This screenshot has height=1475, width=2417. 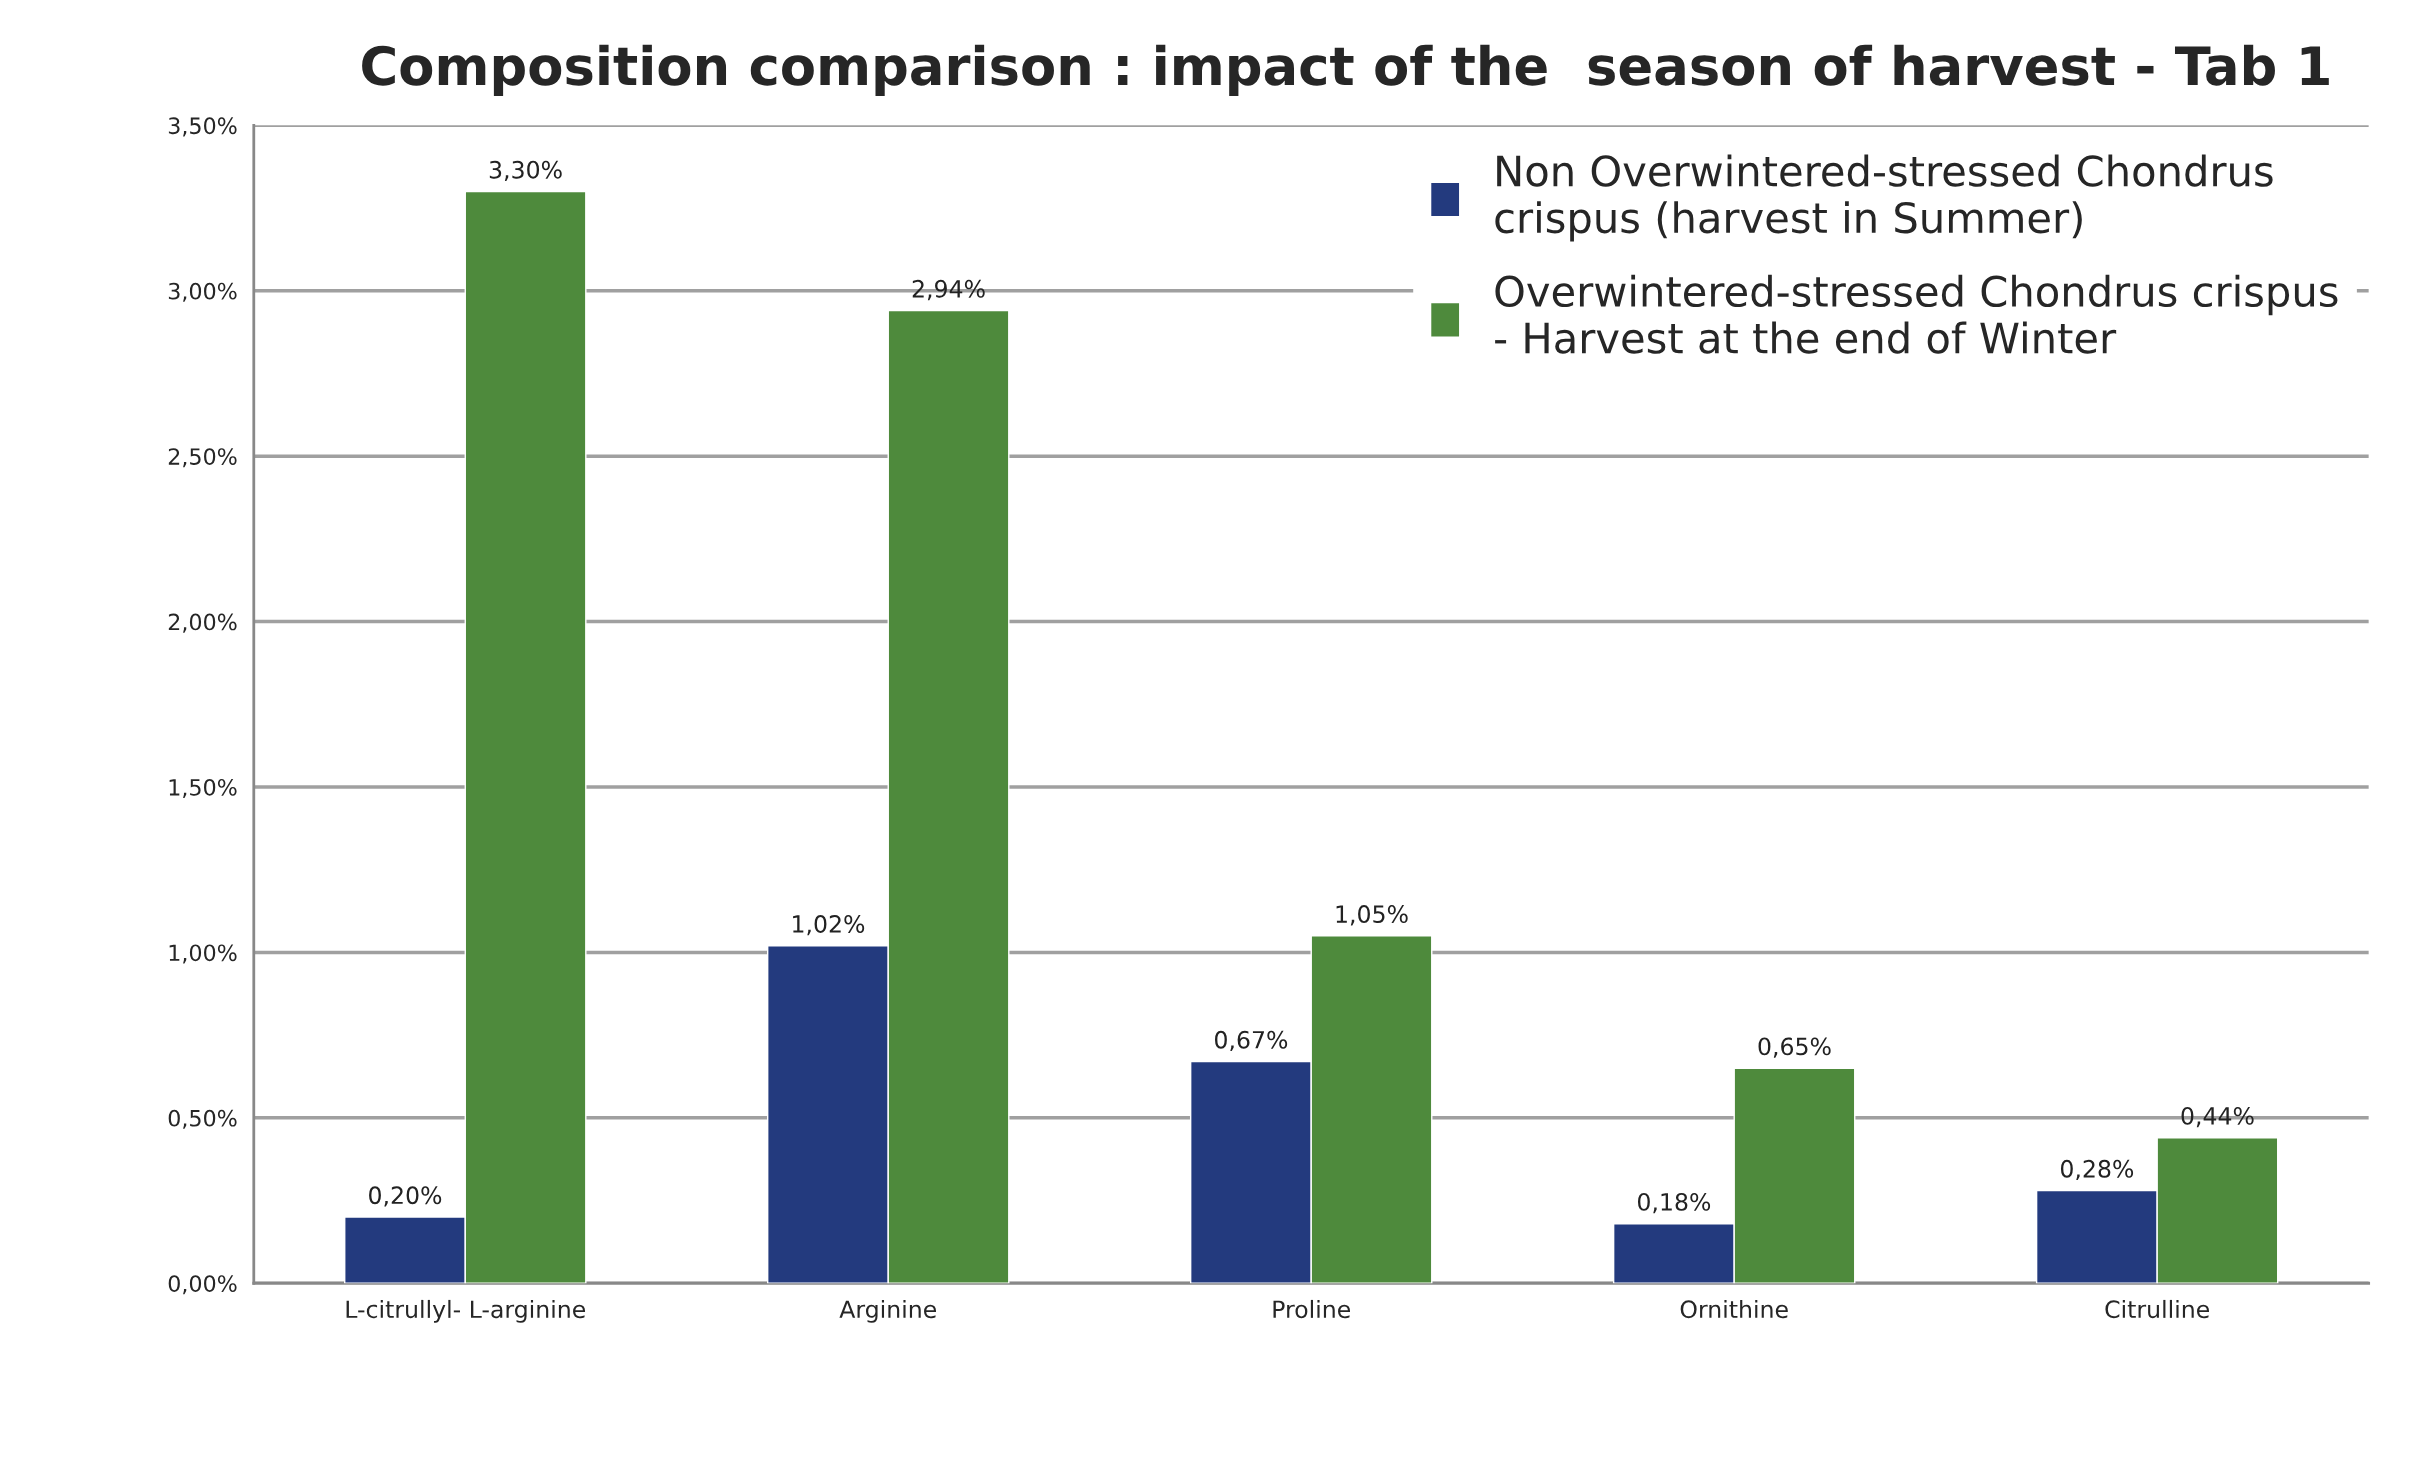 What do you see at coordinates (202, 1285) in the screenshot?
I see `y-tick-label: 0,00%` at bounding box center [202, 1285].